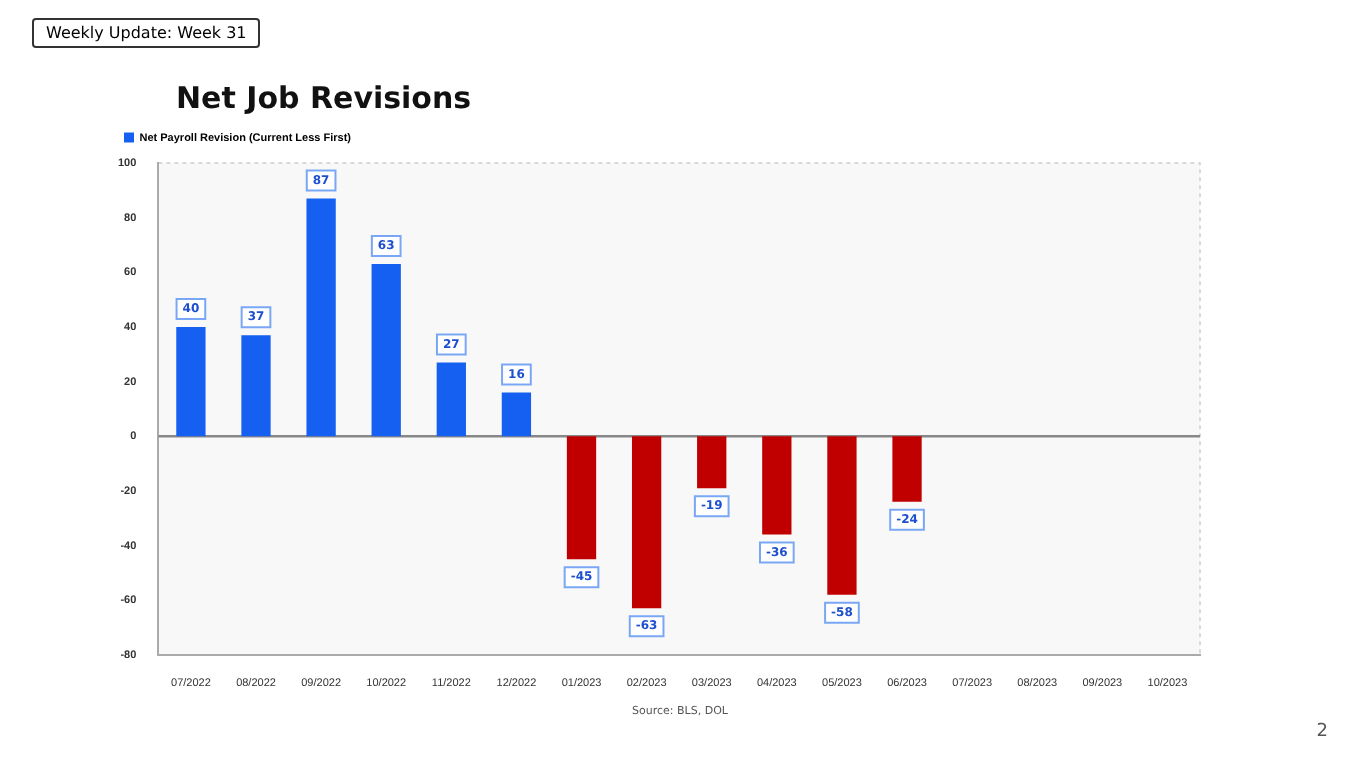  What do you see at coordinates (1322, 732) in the screenshot?
I see `text: 2` at bounding box center [1322, 732].